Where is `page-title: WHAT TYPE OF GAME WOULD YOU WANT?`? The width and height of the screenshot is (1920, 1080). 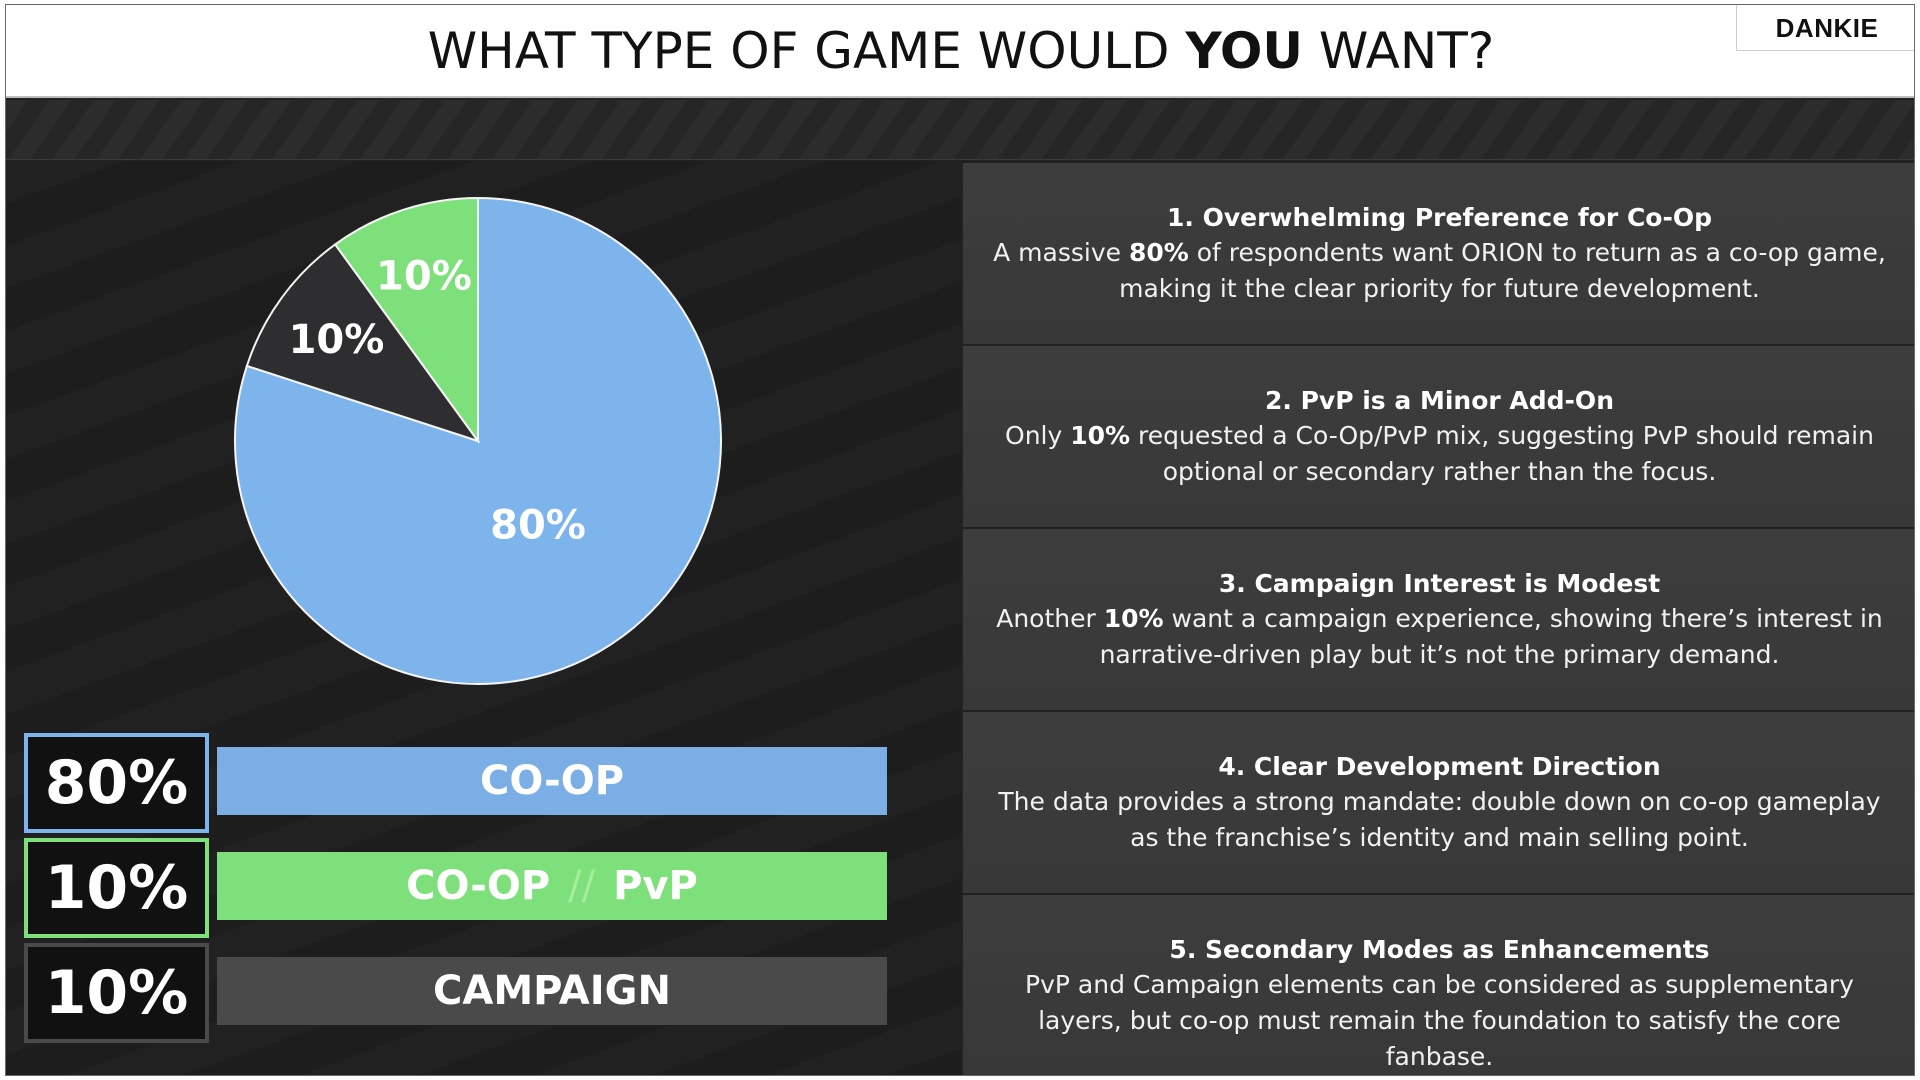
page-title: WHAT TYPE OF GAME WOULD YOU WANT? is located at coordinates (960, 51).